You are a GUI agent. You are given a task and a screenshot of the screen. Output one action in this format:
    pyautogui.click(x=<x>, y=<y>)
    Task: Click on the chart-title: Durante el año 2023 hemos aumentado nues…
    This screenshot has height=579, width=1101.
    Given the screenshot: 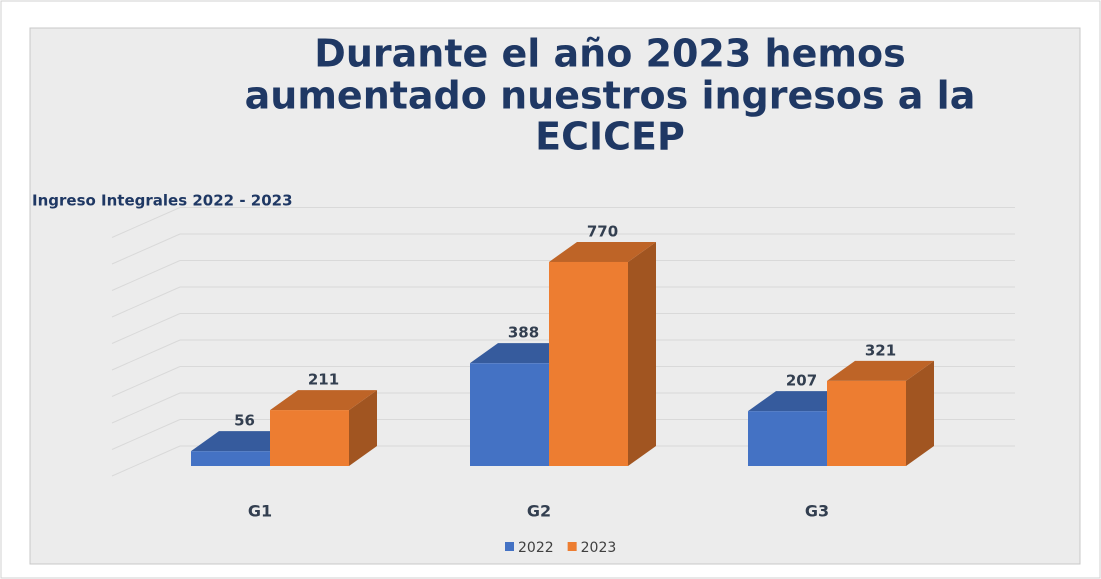 What is the action you would take?
    pyautogui.click(x=610, y=95)
    